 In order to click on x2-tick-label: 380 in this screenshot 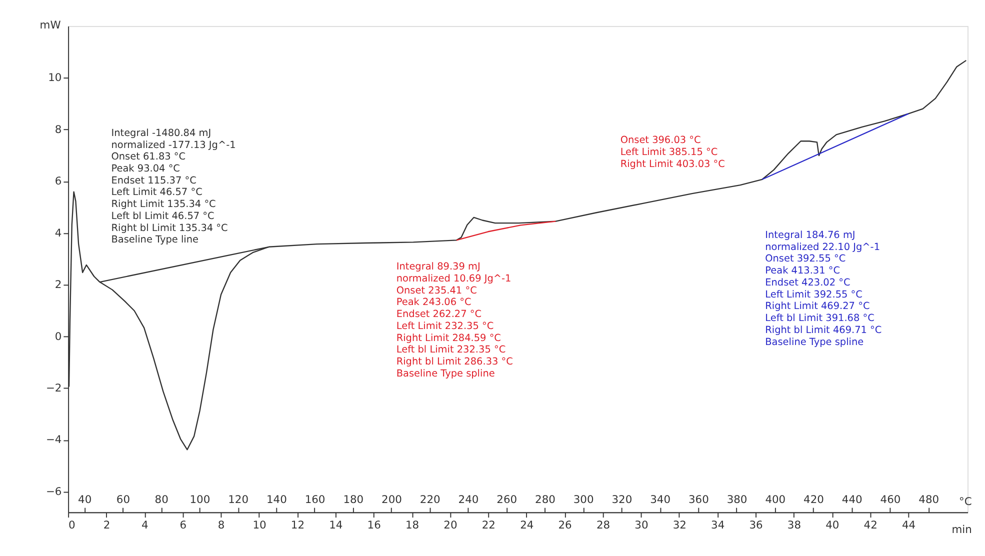, I will do `click(737, 499)`.